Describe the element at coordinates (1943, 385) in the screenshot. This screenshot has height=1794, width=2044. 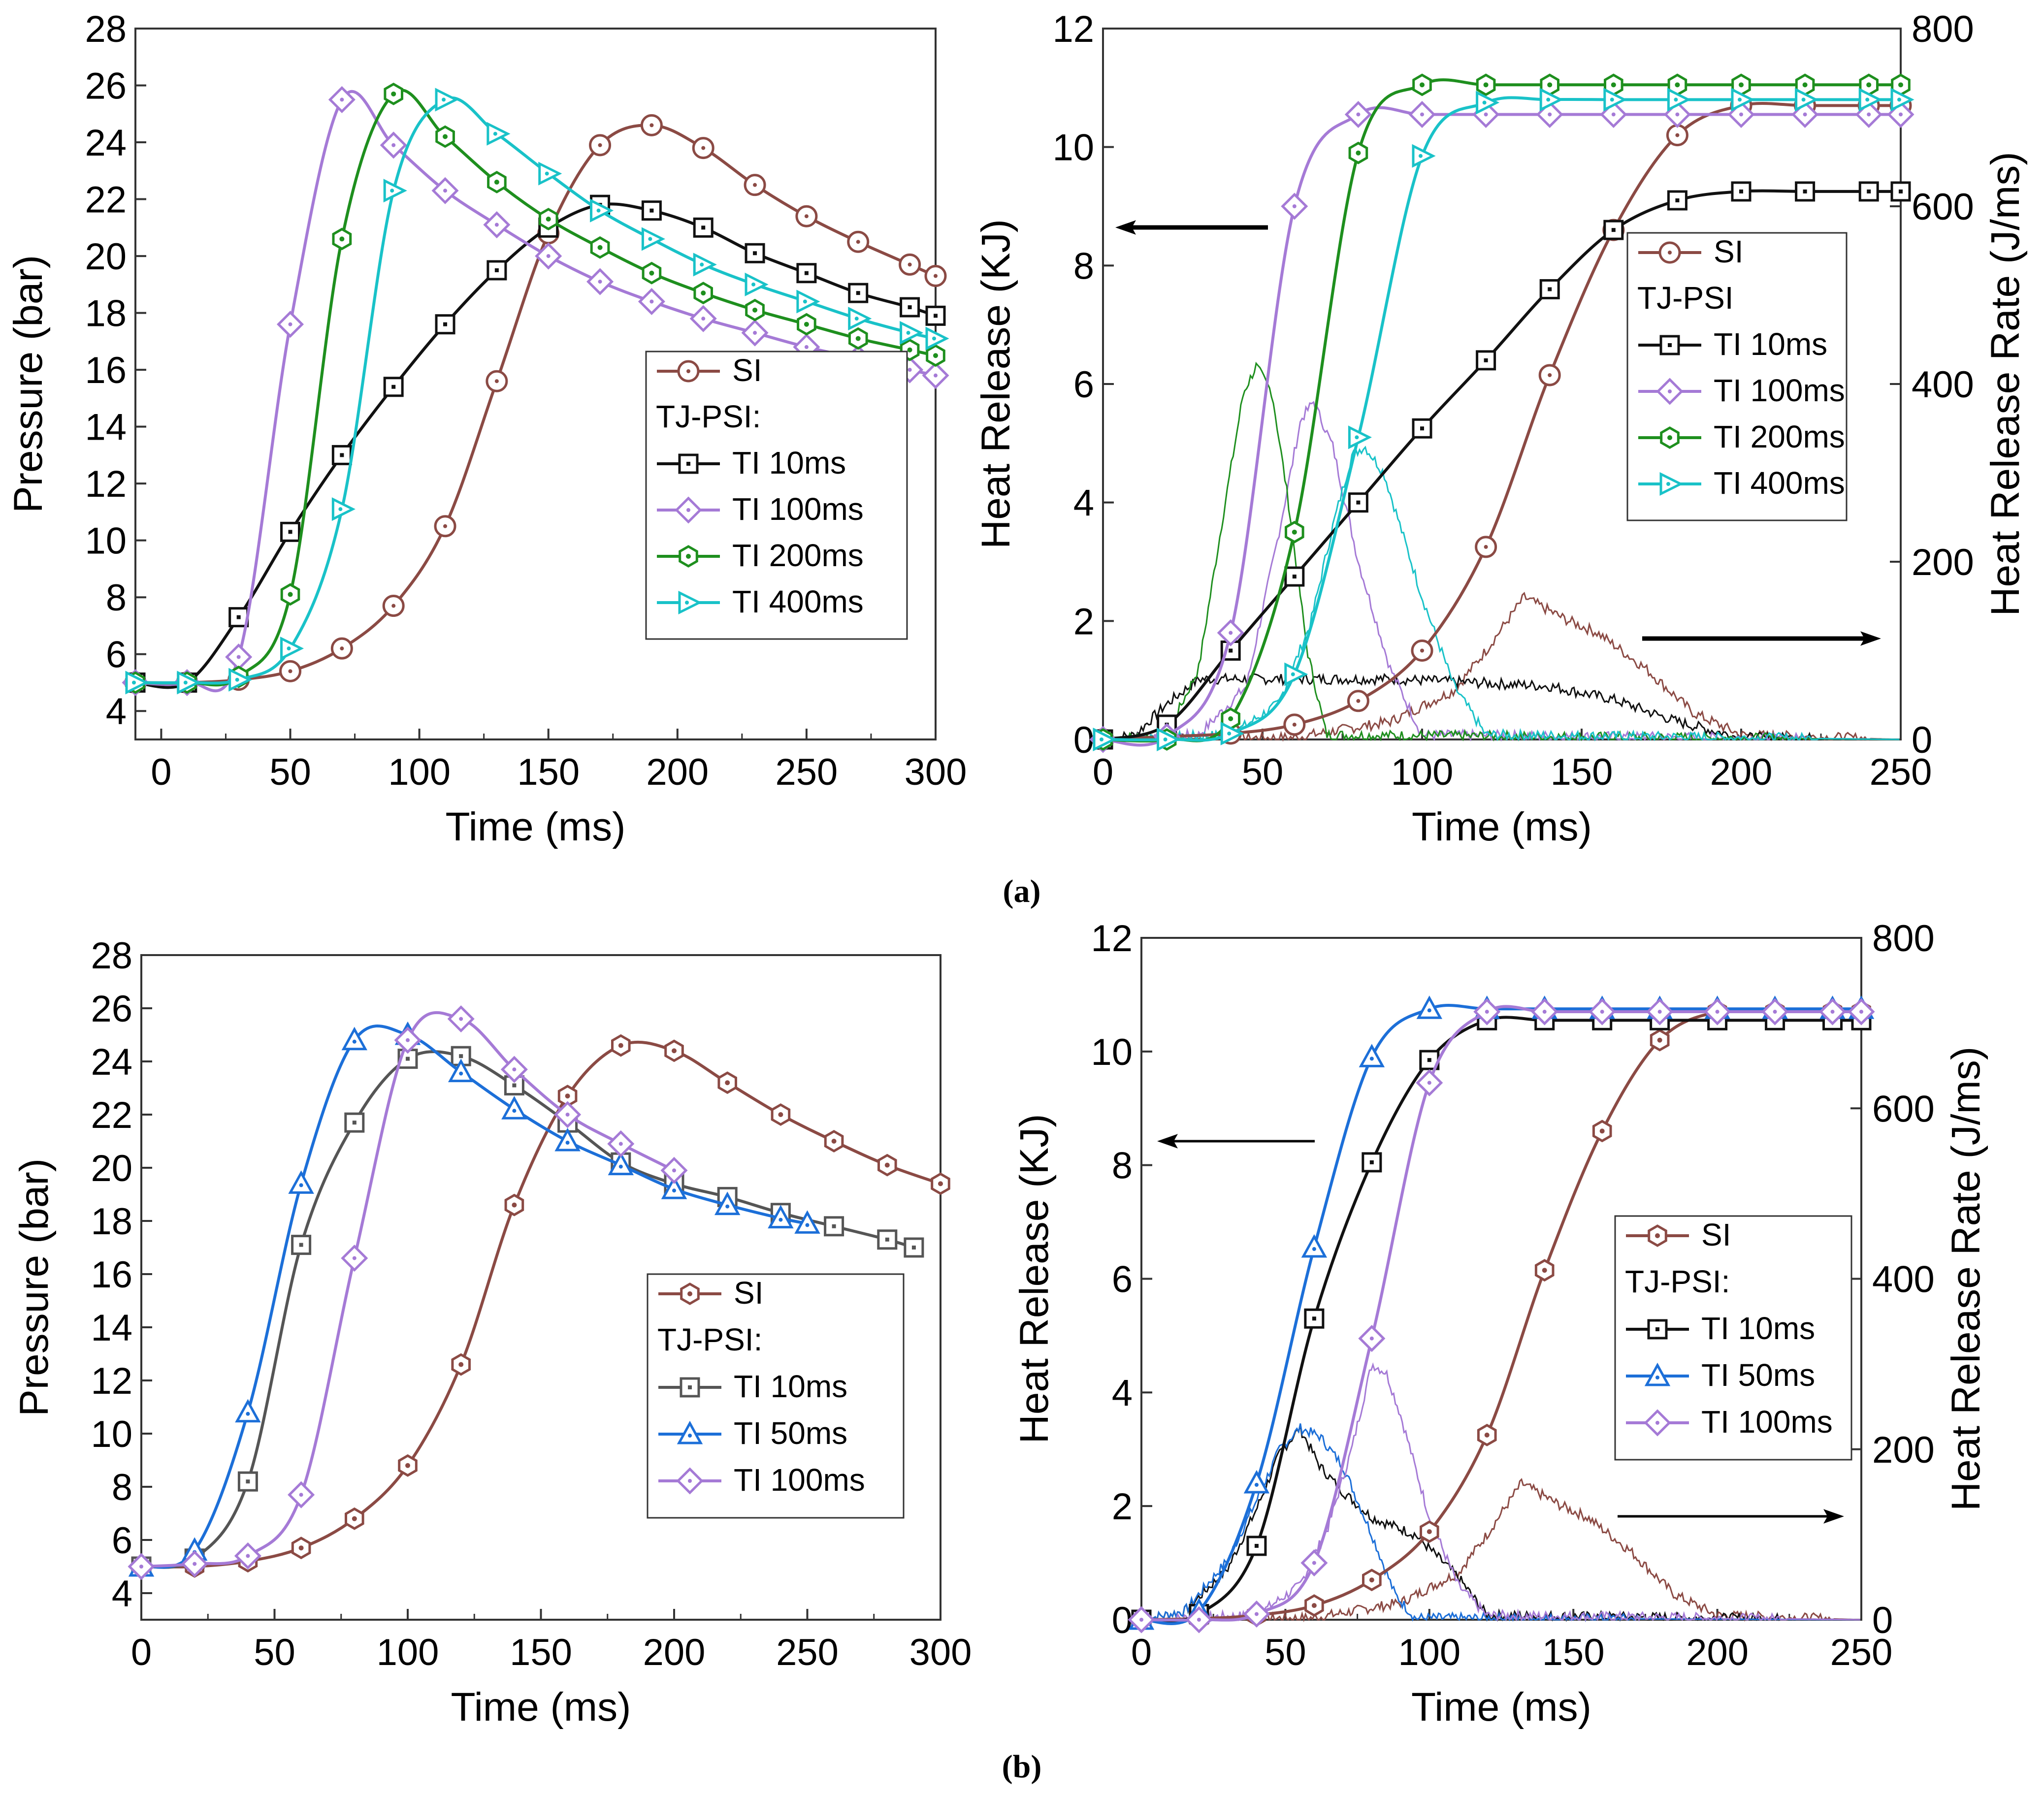
I see `y2-tick-label: 400` at that location.